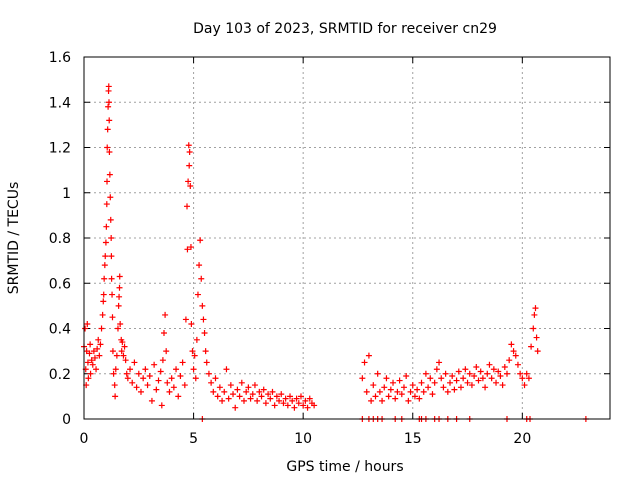 This screenshot has height=480, width=640. Describe the element at coordinates (66, 194) in the screenshot. I see `y-tick-label: 1` at that location.